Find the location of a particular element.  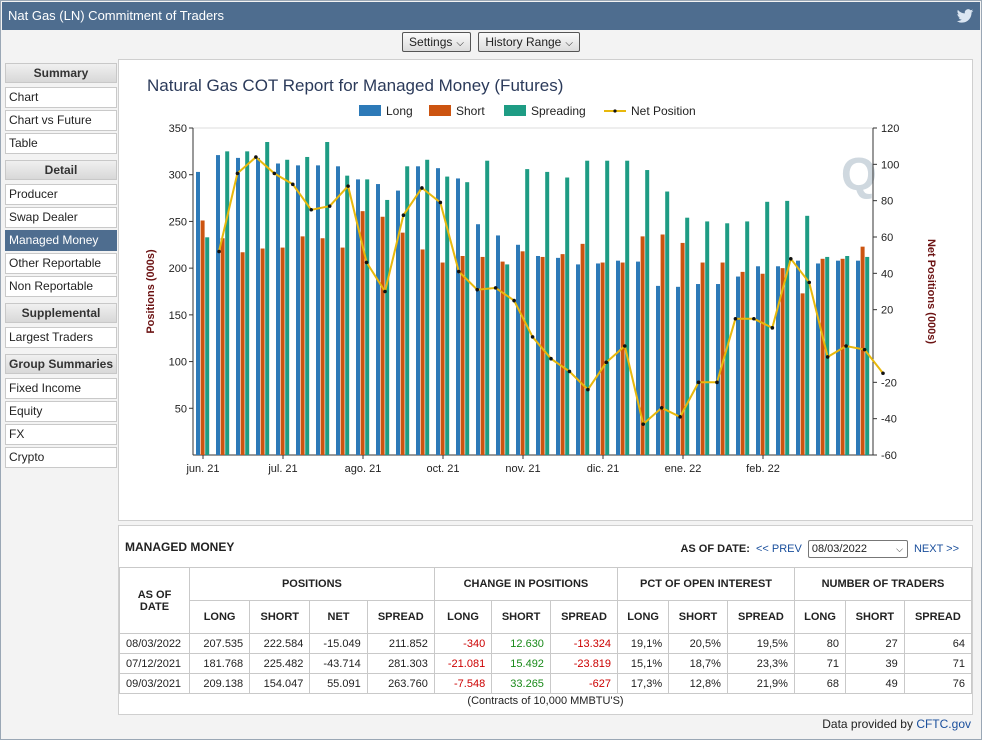

table-cell: 49 is located at coordinates (875, 683).